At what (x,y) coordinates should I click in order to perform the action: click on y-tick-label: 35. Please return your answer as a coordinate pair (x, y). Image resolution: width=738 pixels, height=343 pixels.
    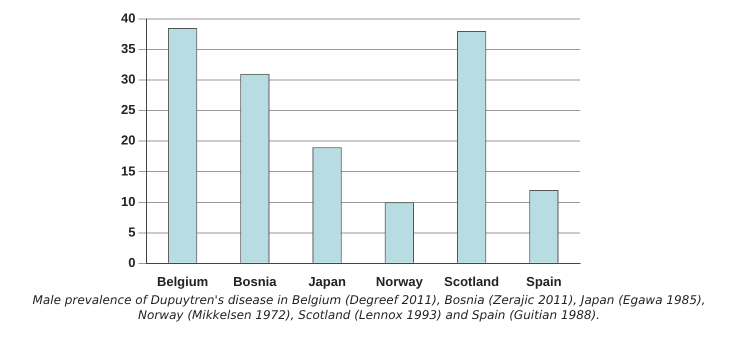
    Looking at the image, I should click on (128, 48).